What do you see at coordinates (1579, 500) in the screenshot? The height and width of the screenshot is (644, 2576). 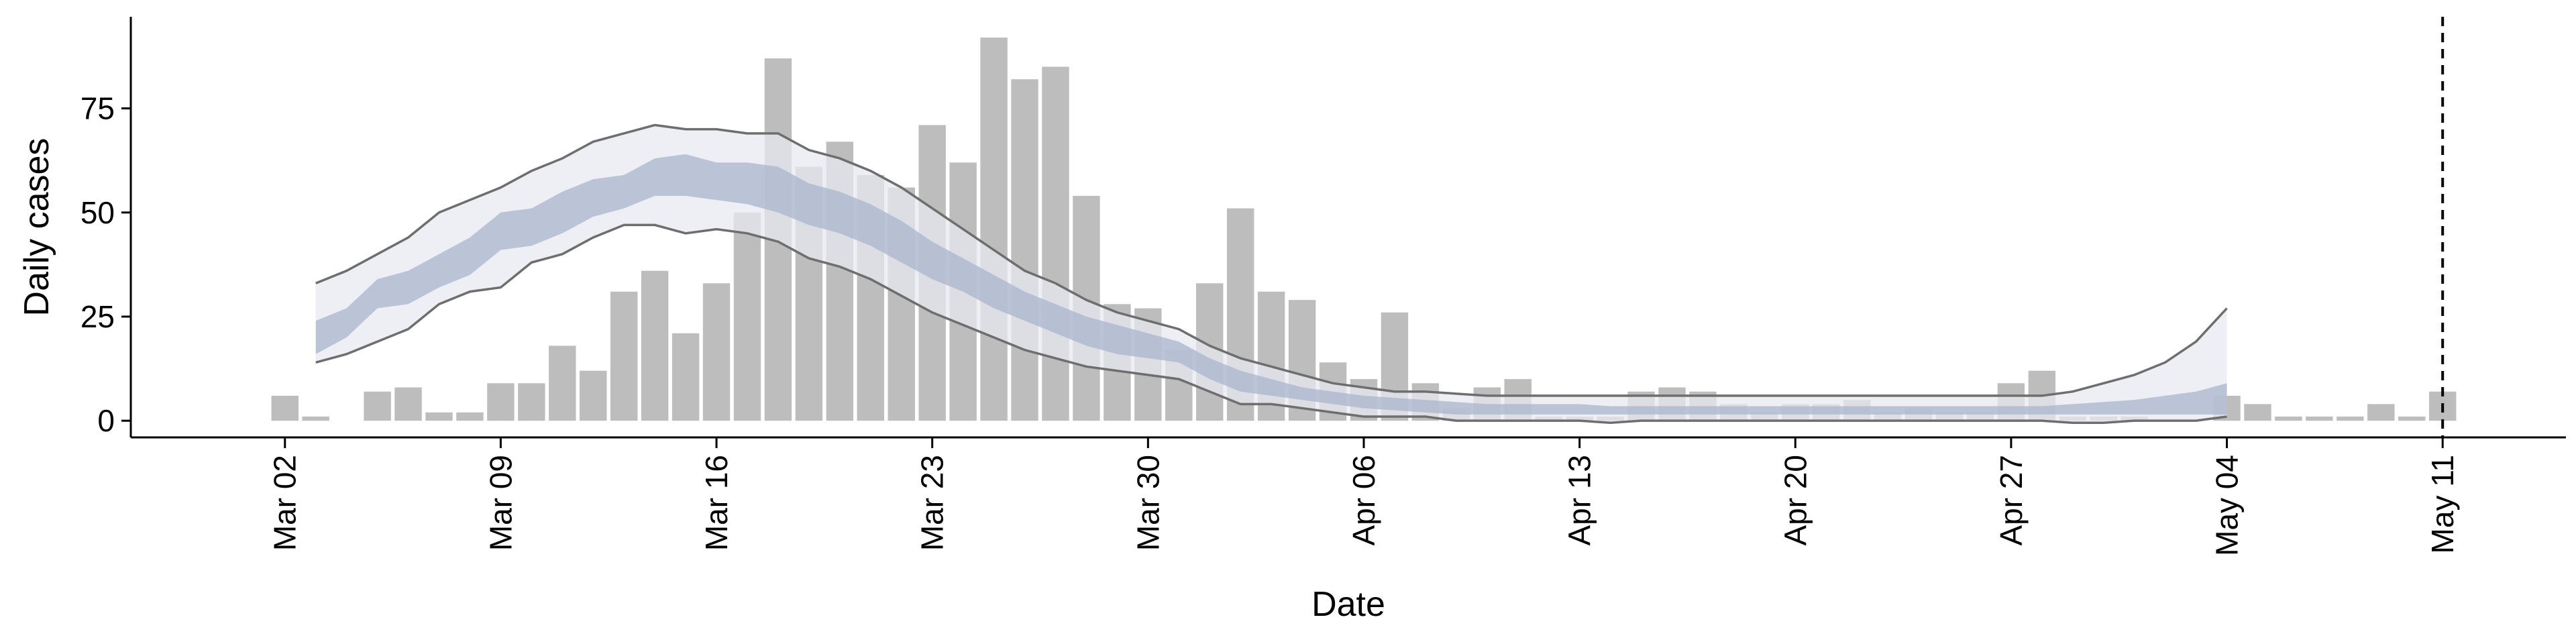 I see `x-tick-label: Apr 13` at bounding box center [1579, 500].